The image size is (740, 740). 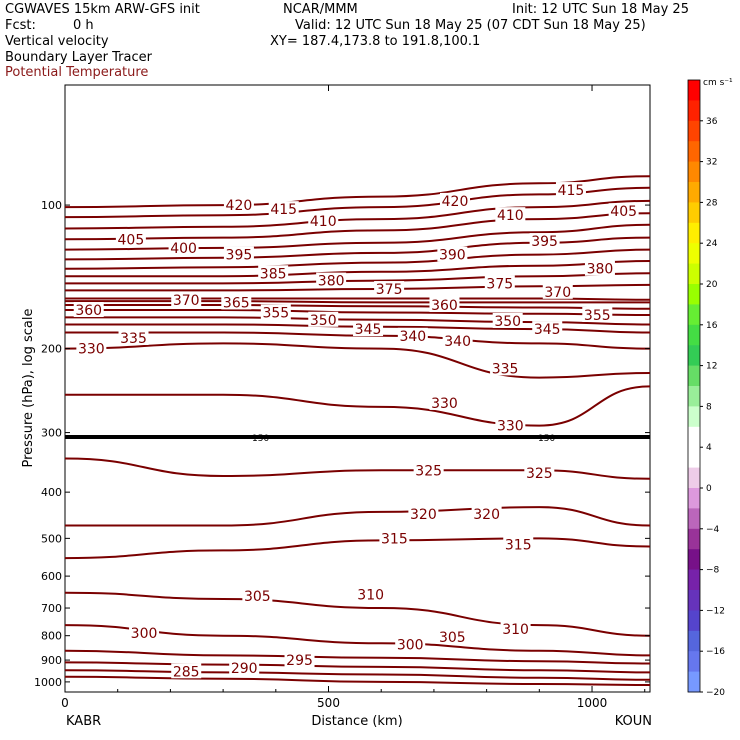 What do you see at coordinates (186, 672) in the screenshot?
I see `contour-label-285: 285` at bounding box center [186, 672].